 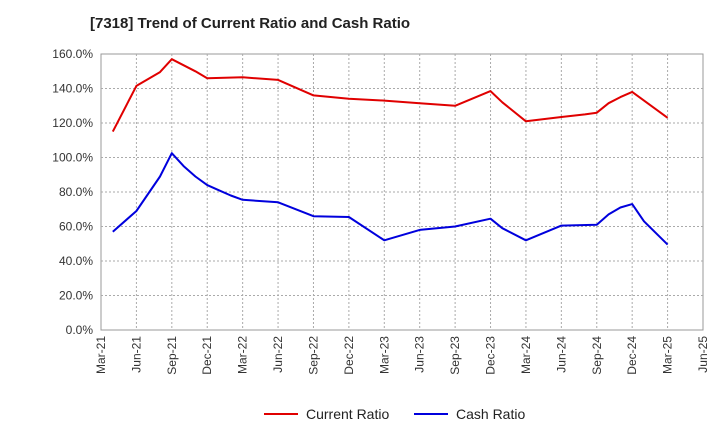 I want to click on y-tick-label: 140.0%, so click(x=72, y=89).